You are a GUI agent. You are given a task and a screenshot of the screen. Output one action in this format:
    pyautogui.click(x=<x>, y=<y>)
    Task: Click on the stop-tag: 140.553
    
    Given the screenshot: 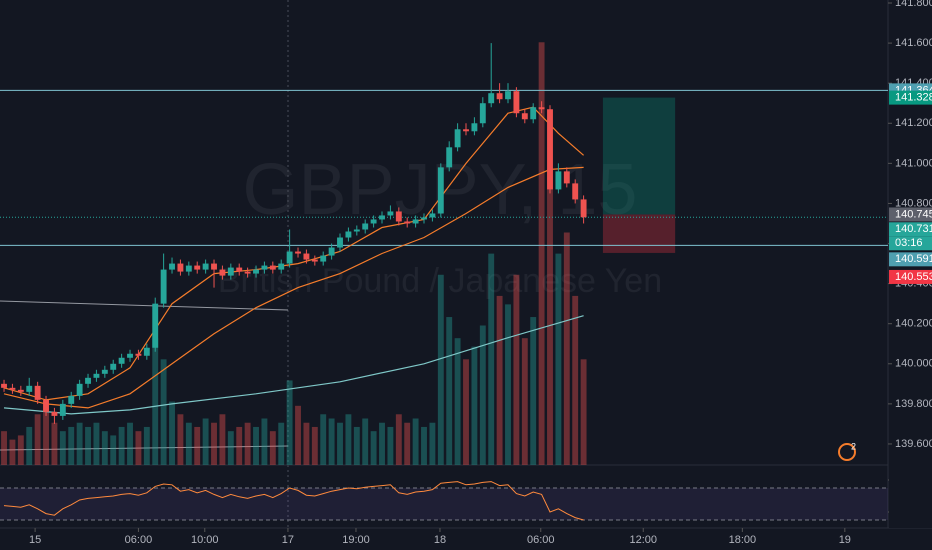 What is the action you would take?
    pyautogui.click(x=913, y=277)
    